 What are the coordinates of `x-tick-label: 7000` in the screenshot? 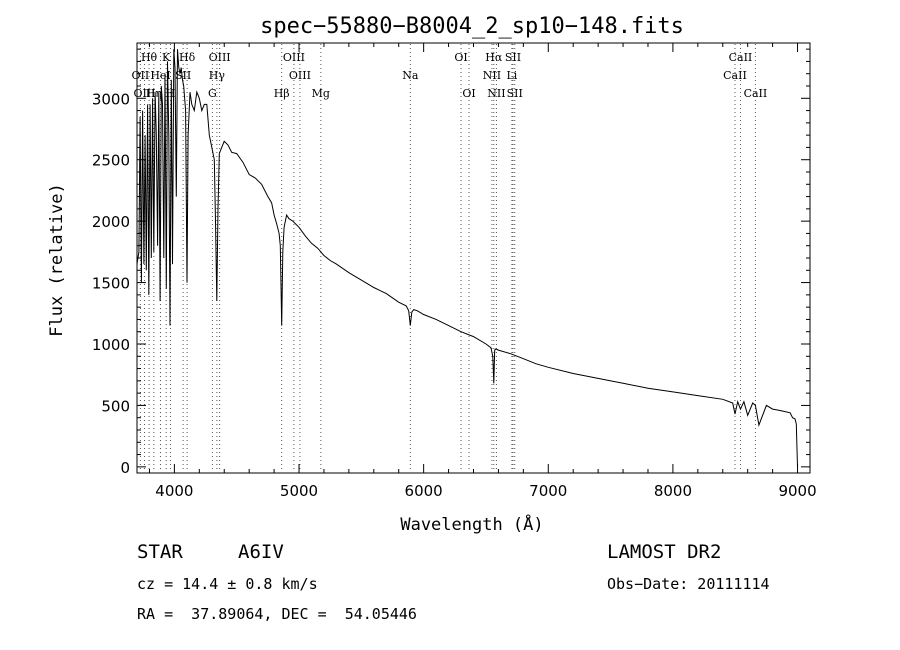 It's located at (548, 491).